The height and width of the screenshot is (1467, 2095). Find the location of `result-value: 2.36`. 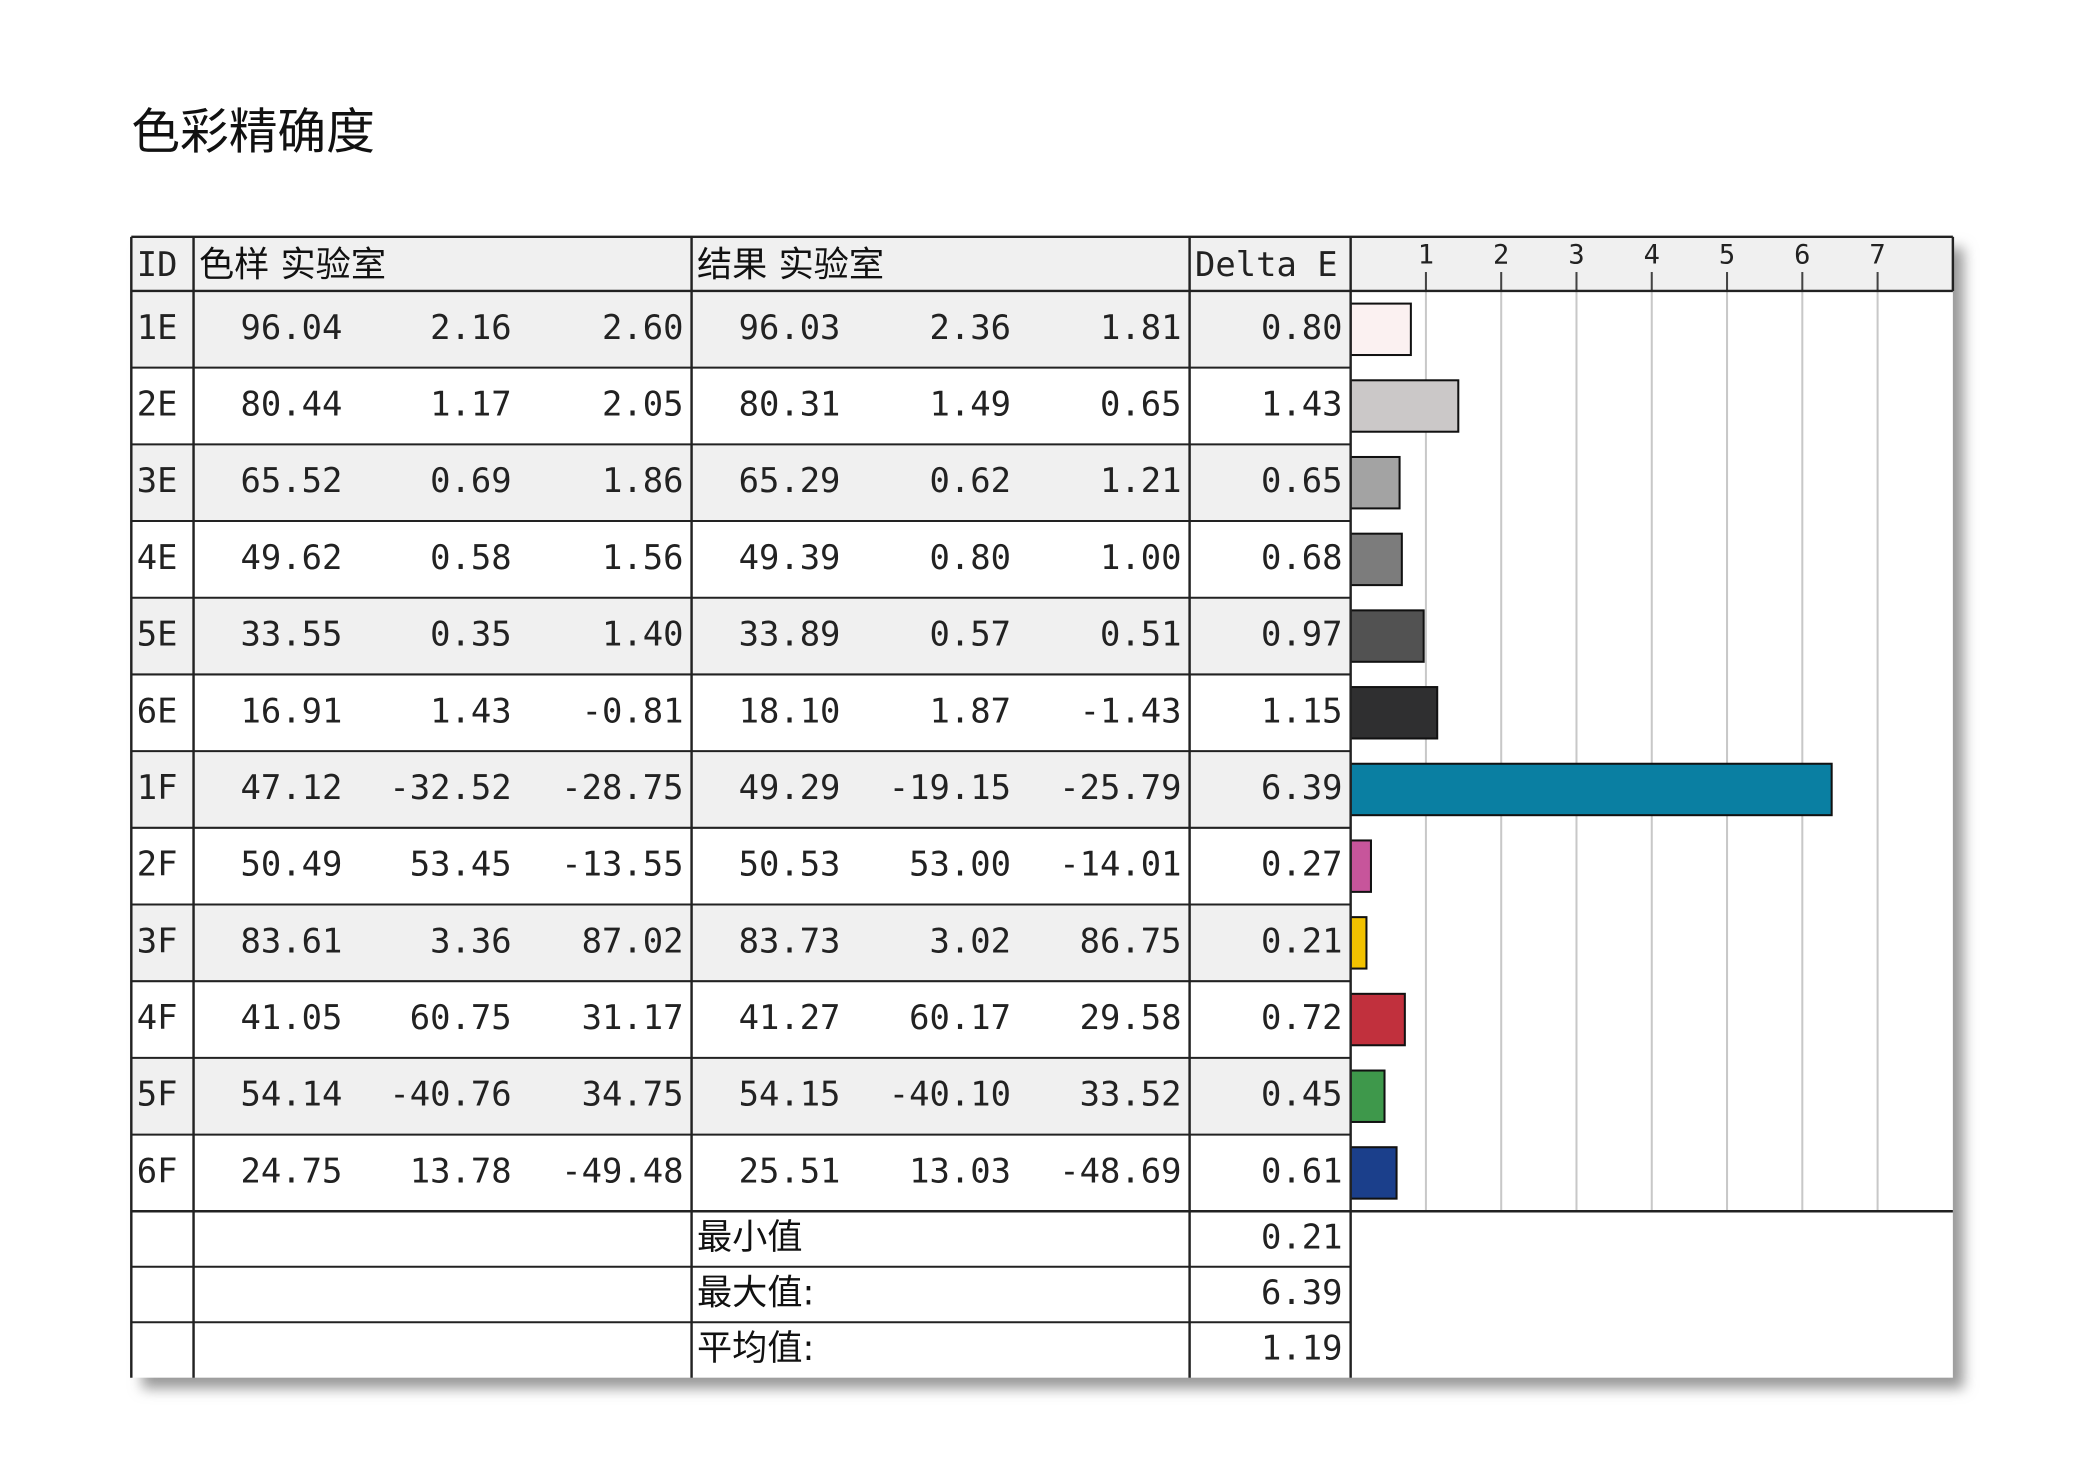

result-value: 2.36 is located at coordinates (969, 327).